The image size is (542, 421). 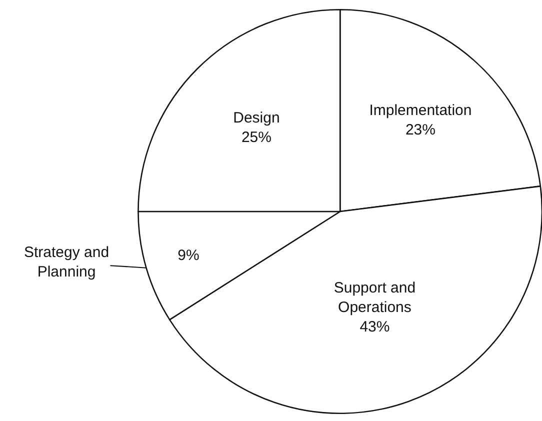 I want to click on data-label: 23%, so click(x=420, y=130).